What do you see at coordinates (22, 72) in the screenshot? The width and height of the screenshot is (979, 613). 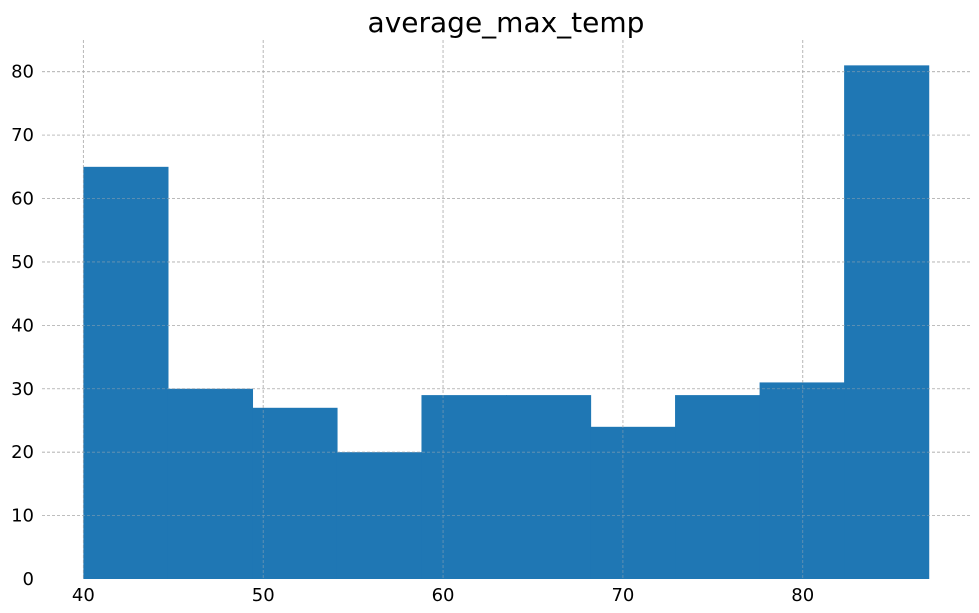 I see `y-tick-label: 80` at bounding box center [22, 72].